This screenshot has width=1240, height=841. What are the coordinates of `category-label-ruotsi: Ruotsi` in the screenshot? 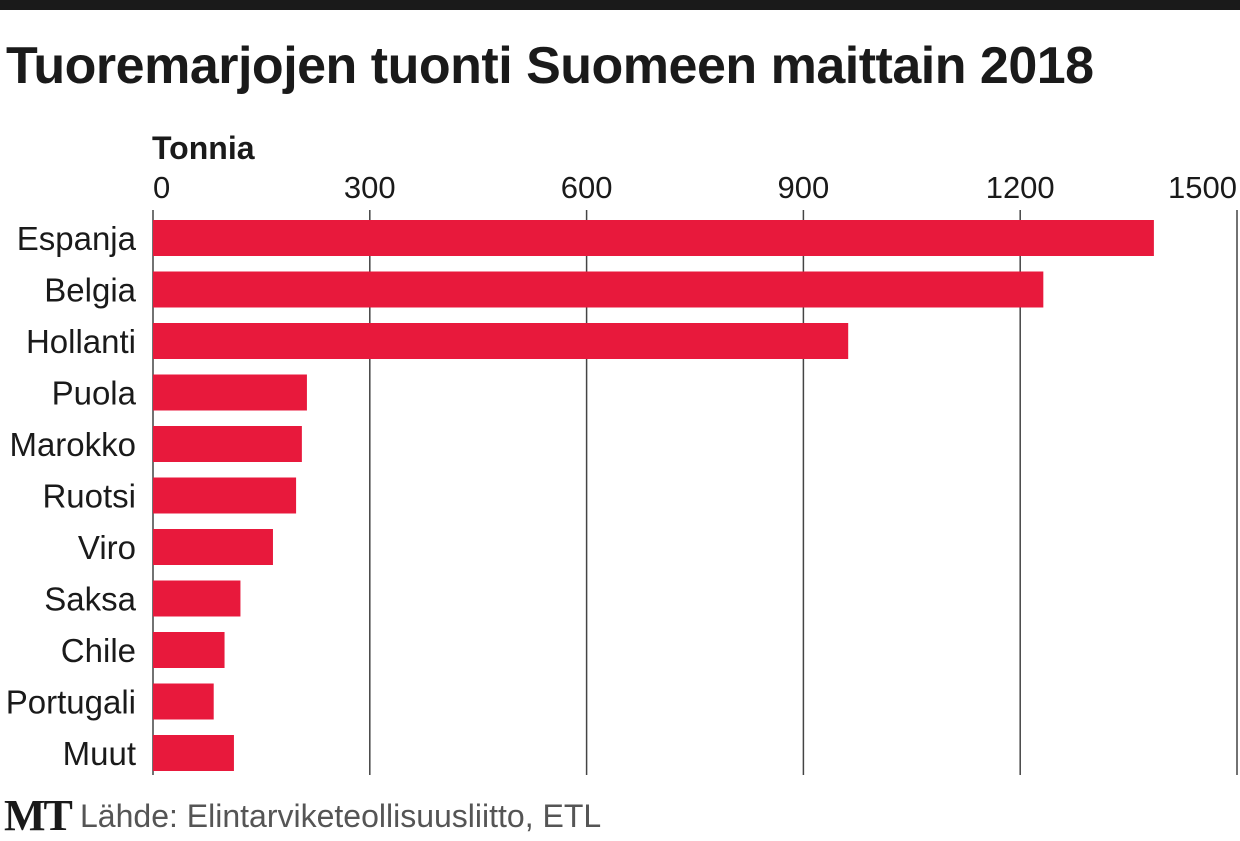 It's located at (89, 496).